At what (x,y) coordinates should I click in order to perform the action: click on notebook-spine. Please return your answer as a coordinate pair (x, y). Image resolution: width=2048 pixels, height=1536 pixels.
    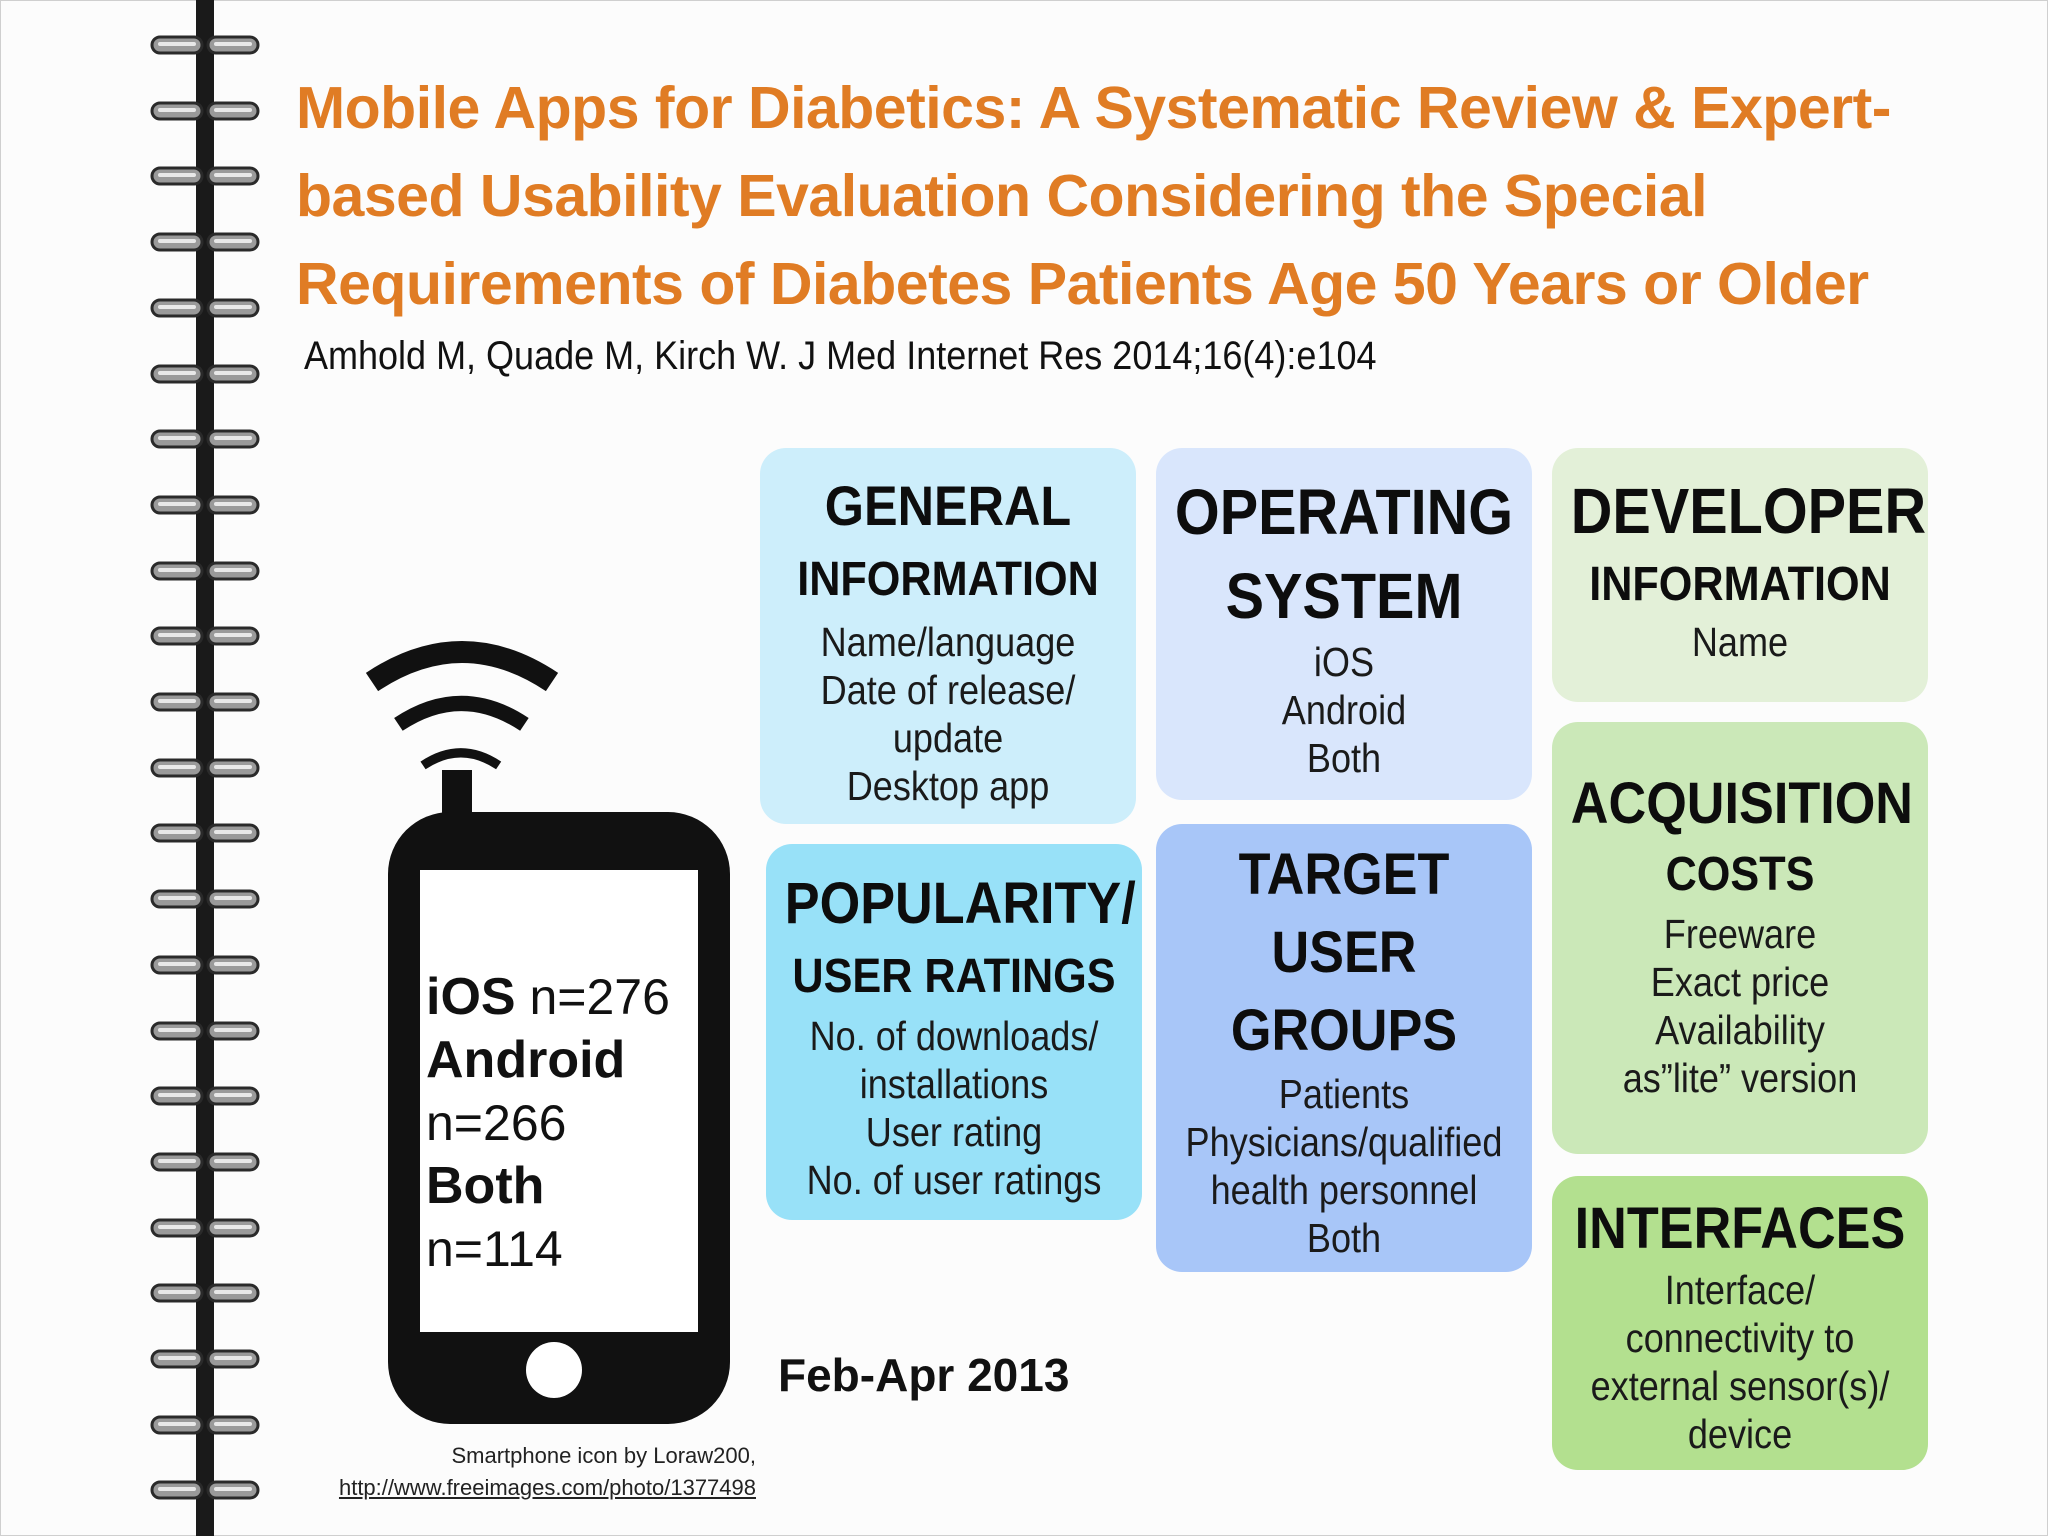
    Looking at the image, I should click on (205, 768).